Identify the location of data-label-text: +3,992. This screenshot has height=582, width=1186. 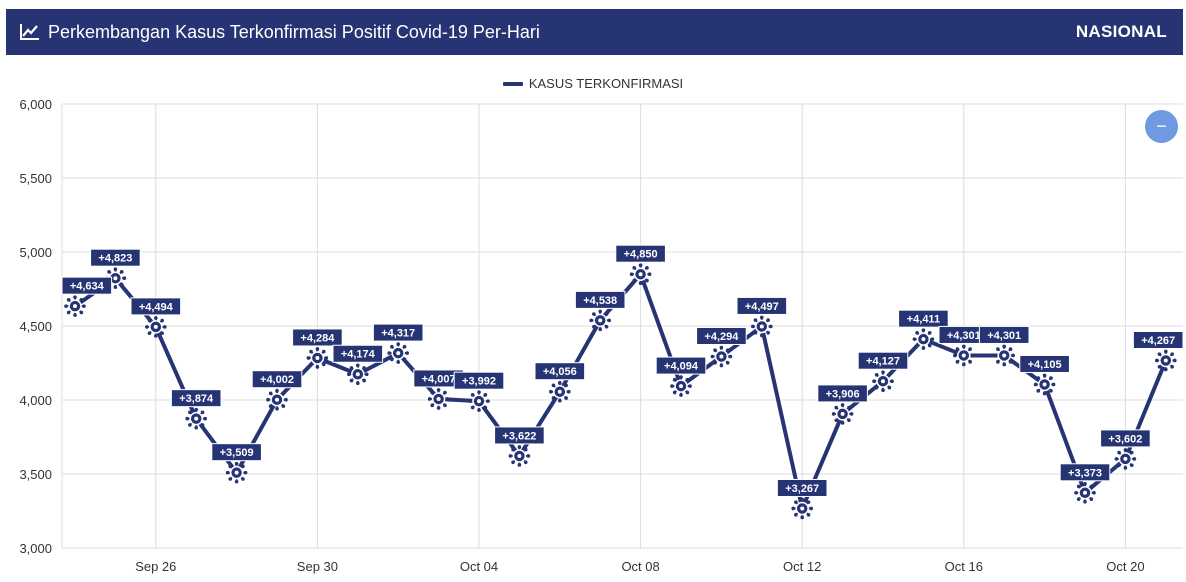
(479, 382).